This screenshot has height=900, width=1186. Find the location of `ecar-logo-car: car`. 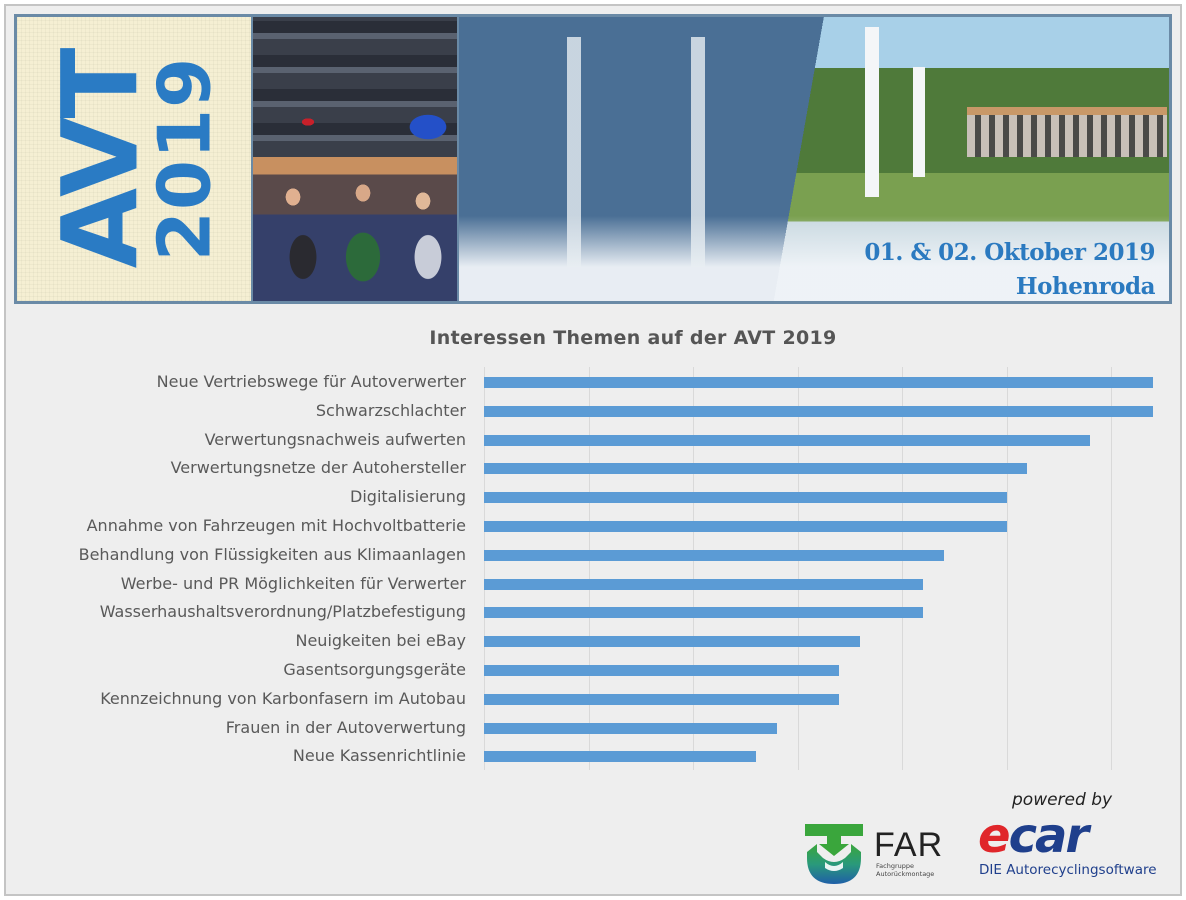

ecar-logo-car: car is located at coordinates (1049, 836).